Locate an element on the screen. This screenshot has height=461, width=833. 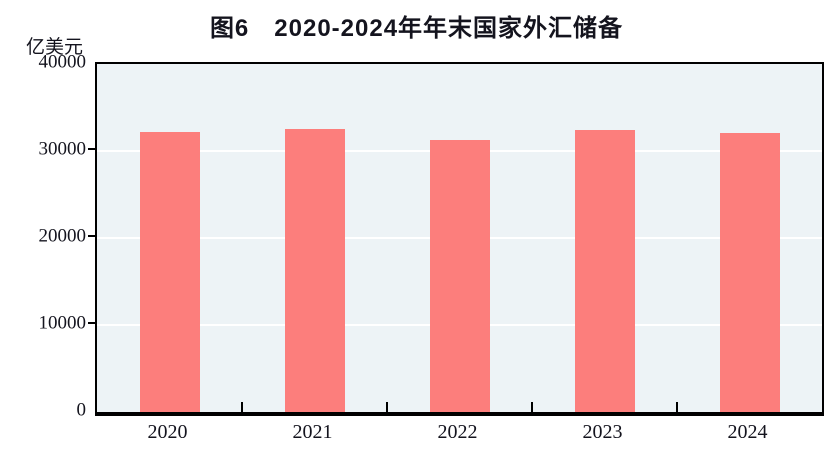
bar-2020 is located at coordinates (169, 272).